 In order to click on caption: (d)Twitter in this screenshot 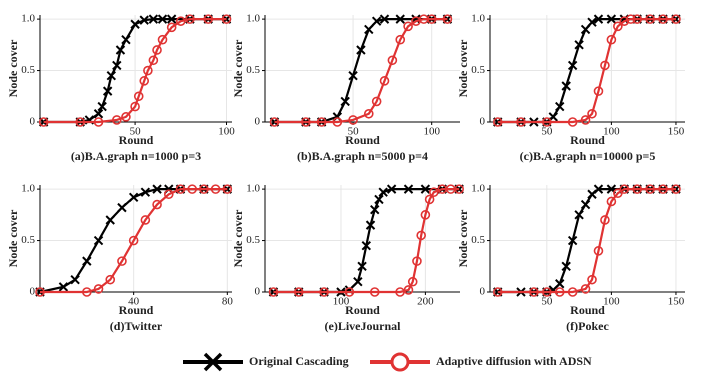, I will do `click(136, 326)`.